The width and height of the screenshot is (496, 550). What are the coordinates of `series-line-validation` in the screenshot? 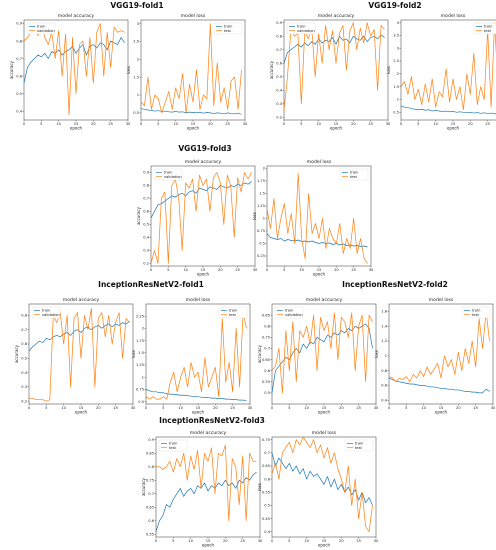 It's located at (334, 66).